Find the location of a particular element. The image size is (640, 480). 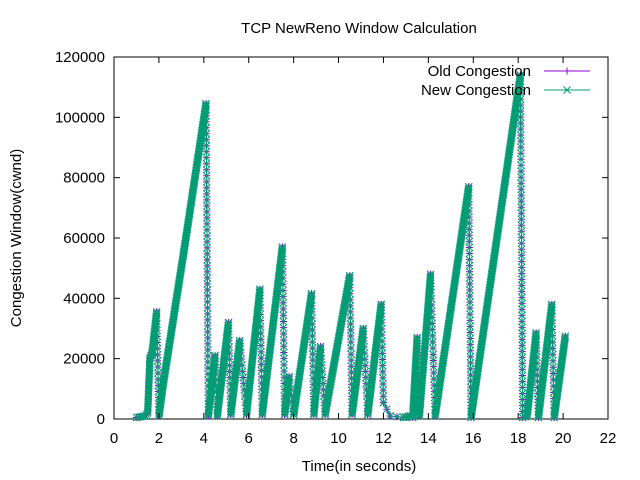

legend-label: Old Congestion is located at coordinates (479, 71).